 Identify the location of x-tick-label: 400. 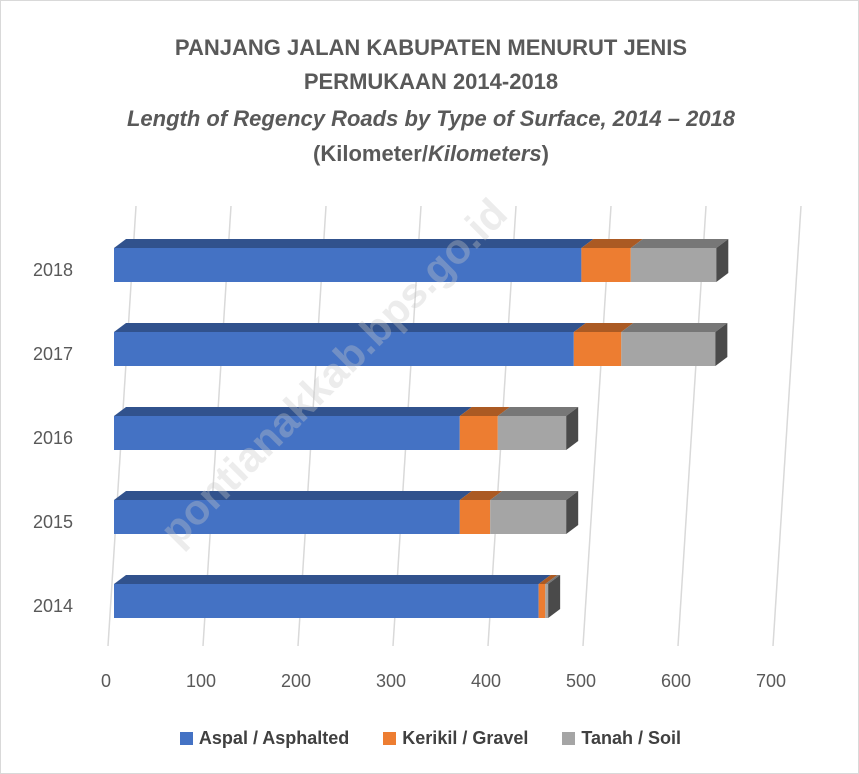
(486, 681).